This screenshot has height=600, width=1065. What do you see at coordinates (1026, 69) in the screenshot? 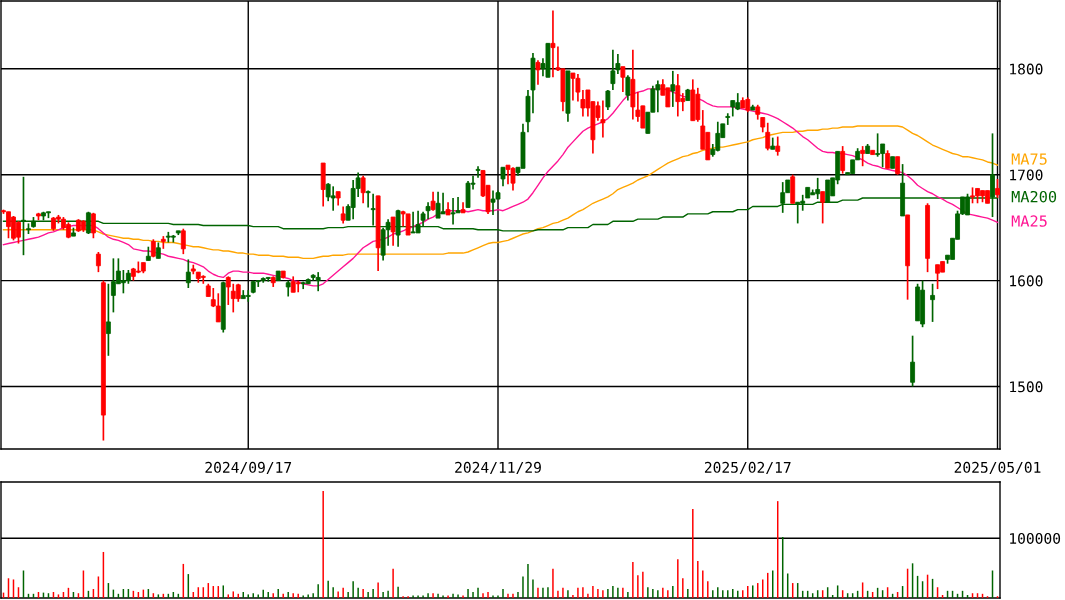
I see `y-tick-label: 1800` at bounding box center [1026, 69].